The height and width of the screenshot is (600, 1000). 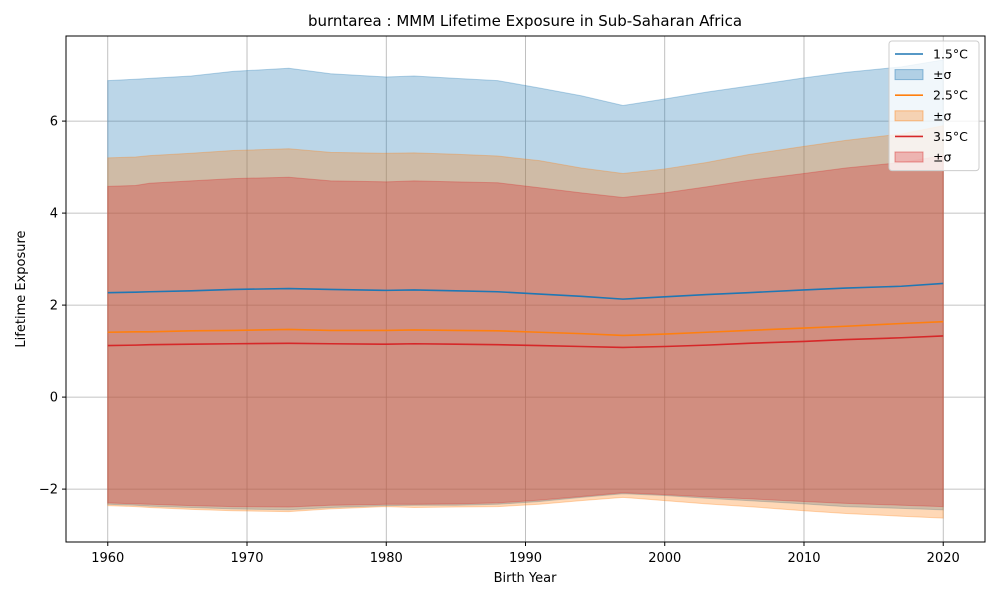 What do you see at coordinates (246, 558) in the screenshot?
I see `x-tick-label: 1970` at bounding box center [246, 558].